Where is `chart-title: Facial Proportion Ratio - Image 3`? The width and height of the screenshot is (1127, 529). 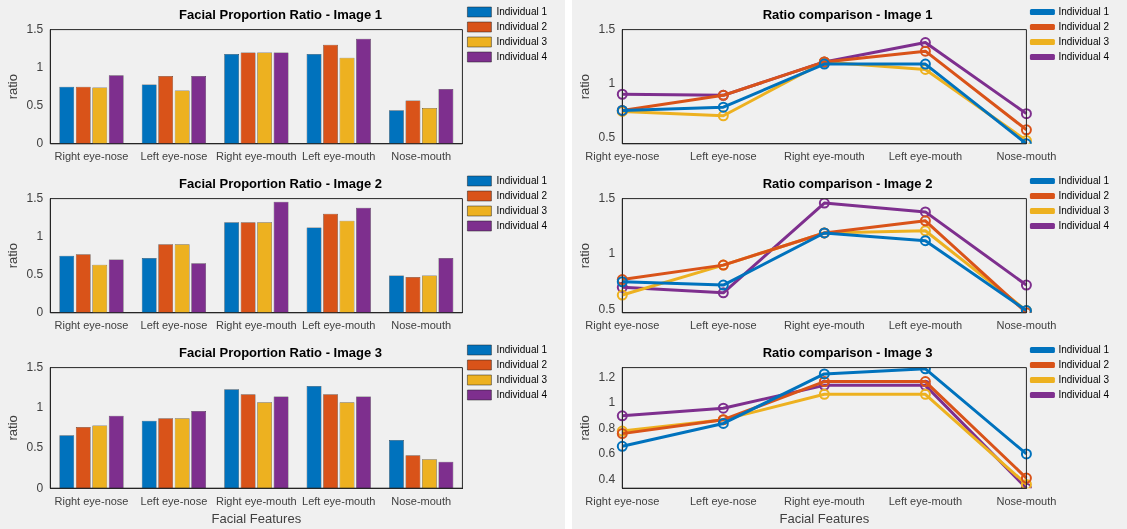 chart-title: Facial Proportion Ratio - Image 3 is located at coordinates (280, 353).